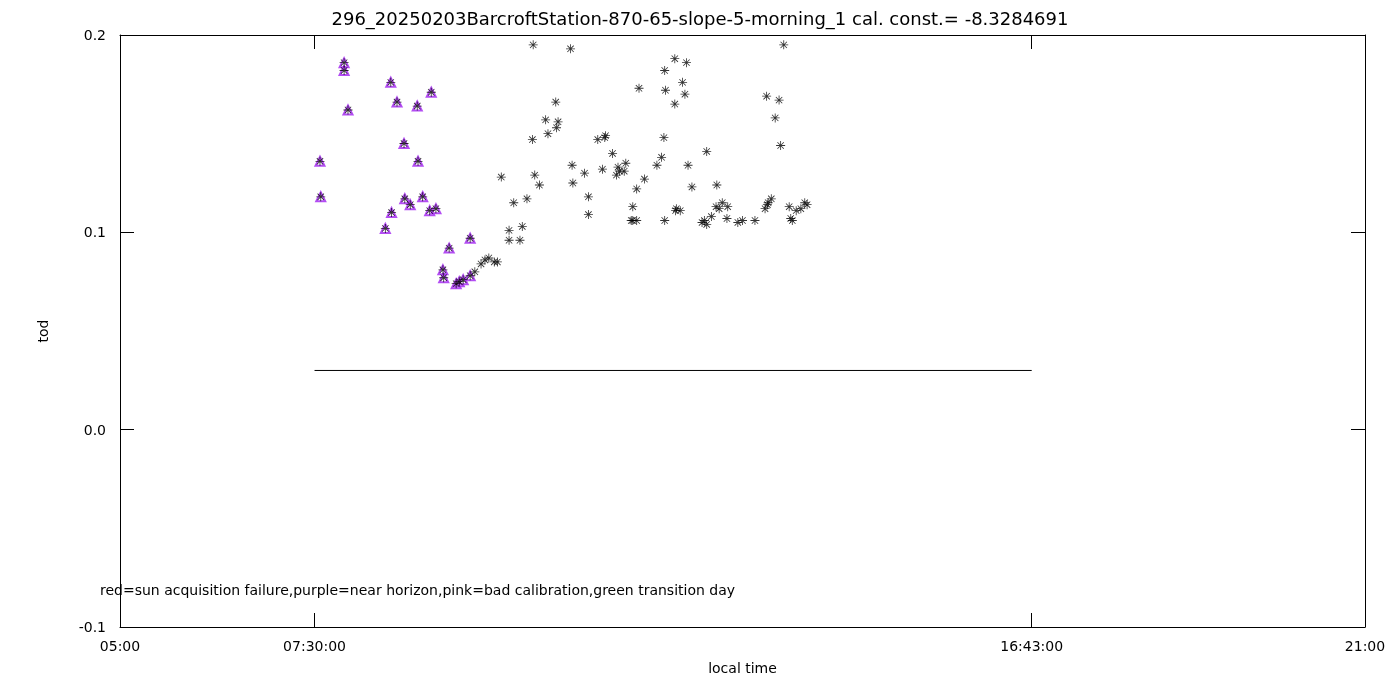 Image resolution: width=1400 pixels, height=700 pixels. Describe the element at coordinates (314, 646) in the screenshot. I see `x-tick-label: 07:30:00` at that location.